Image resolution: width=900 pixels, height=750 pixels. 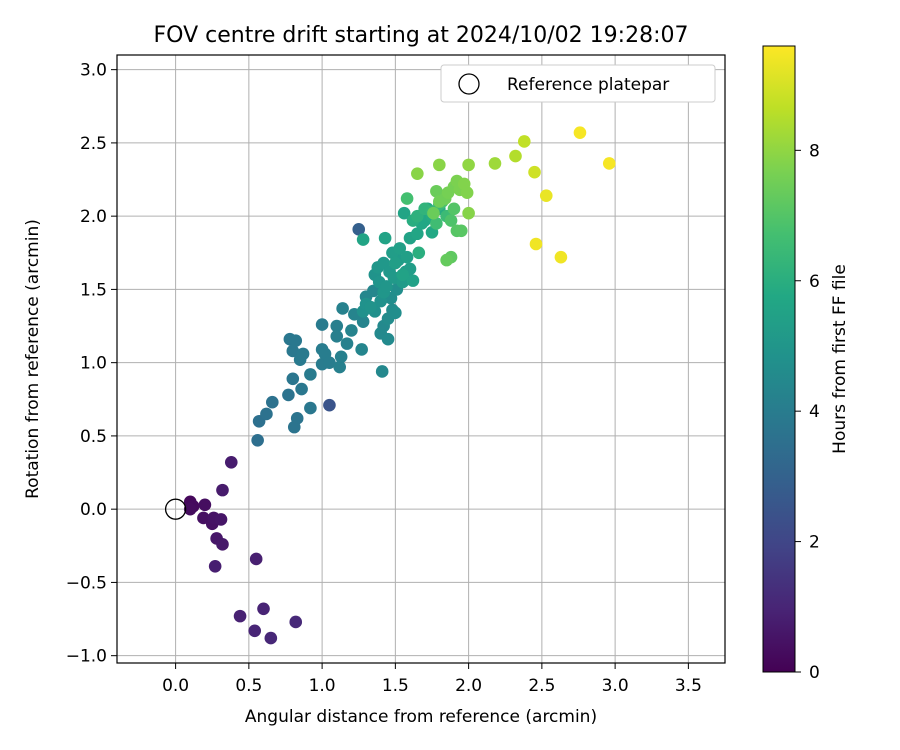 I want to click on colorbar-label: Hours from first FF file, so click(x=840, y=359).